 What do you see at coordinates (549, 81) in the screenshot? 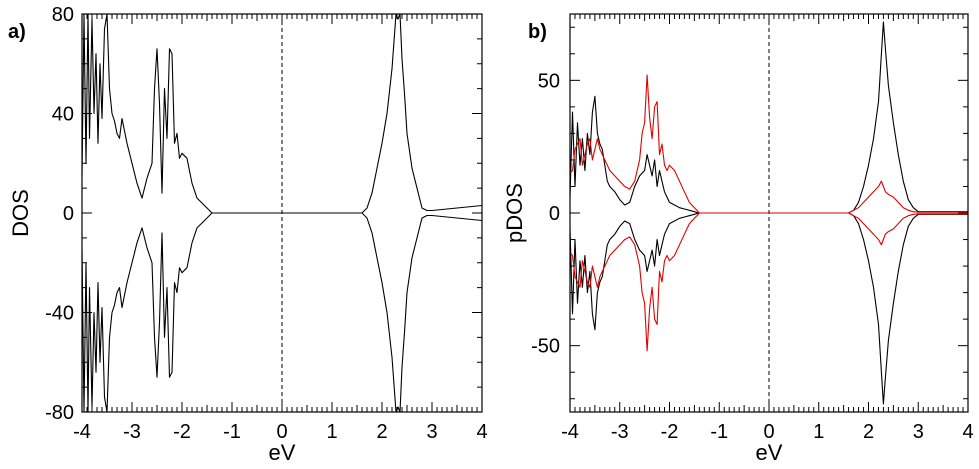
I see `panel-b-y-tick-label: 50` at bounding box center [549, 81].